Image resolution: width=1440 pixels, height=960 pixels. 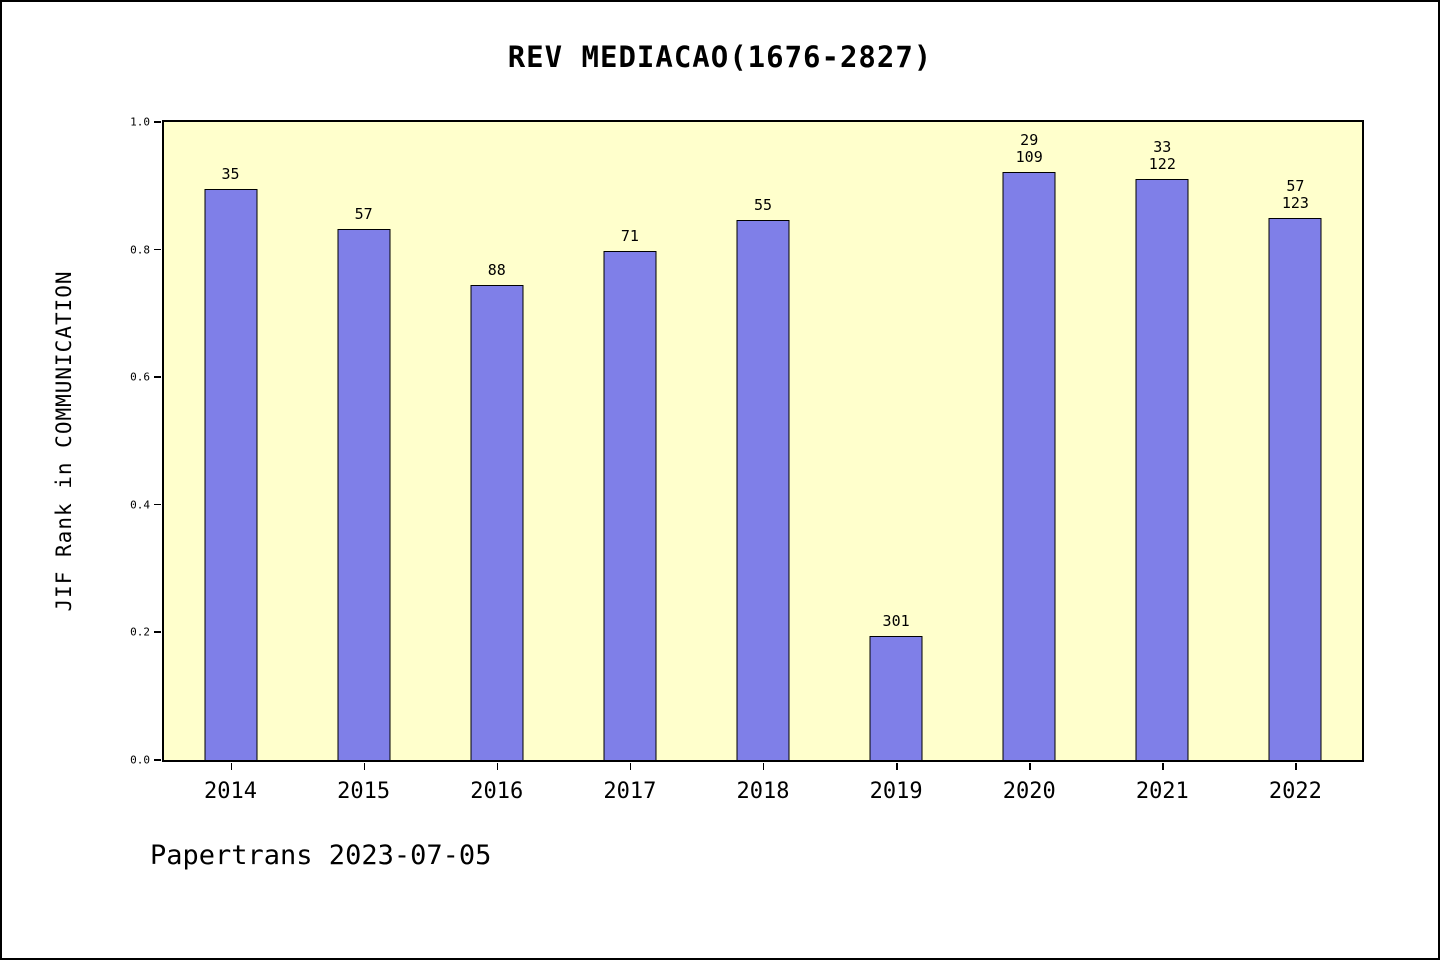 What do you see at coordinates (896, 620) in the screenshot?
I see `bar-value-label: 301` at bounding box center [896, 620].